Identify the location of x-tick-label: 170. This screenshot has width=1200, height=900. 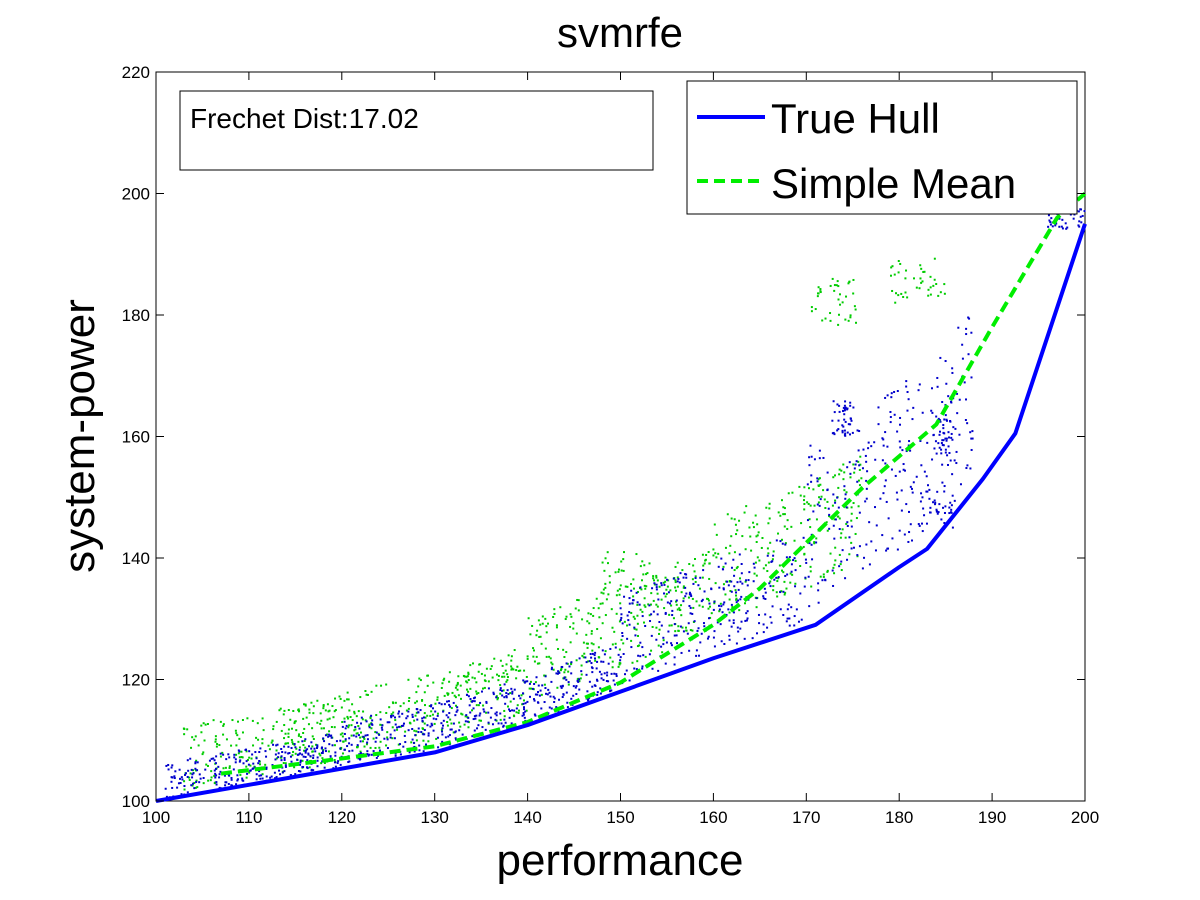
(806, 817).